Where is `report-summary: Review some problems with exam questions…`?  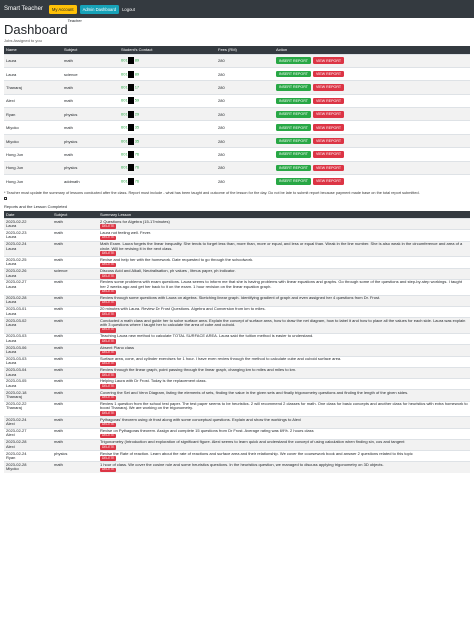
report-summary: Review some problems with exam questions… is located at coordinates (281, 284).